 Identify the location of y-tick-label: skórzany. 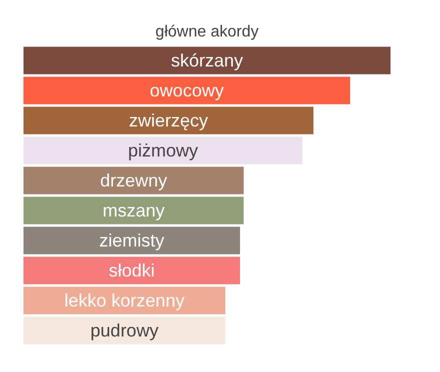
(207, 60).